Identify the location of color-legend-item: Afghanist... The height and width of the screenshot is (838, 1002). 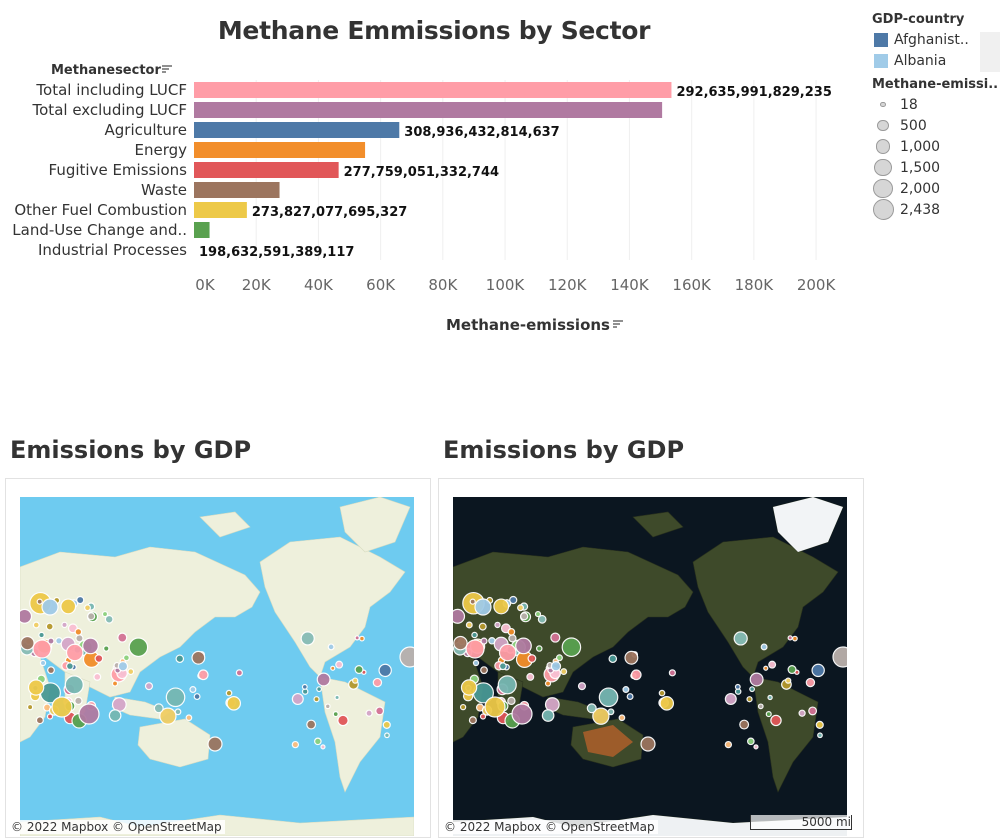
(934, 39).